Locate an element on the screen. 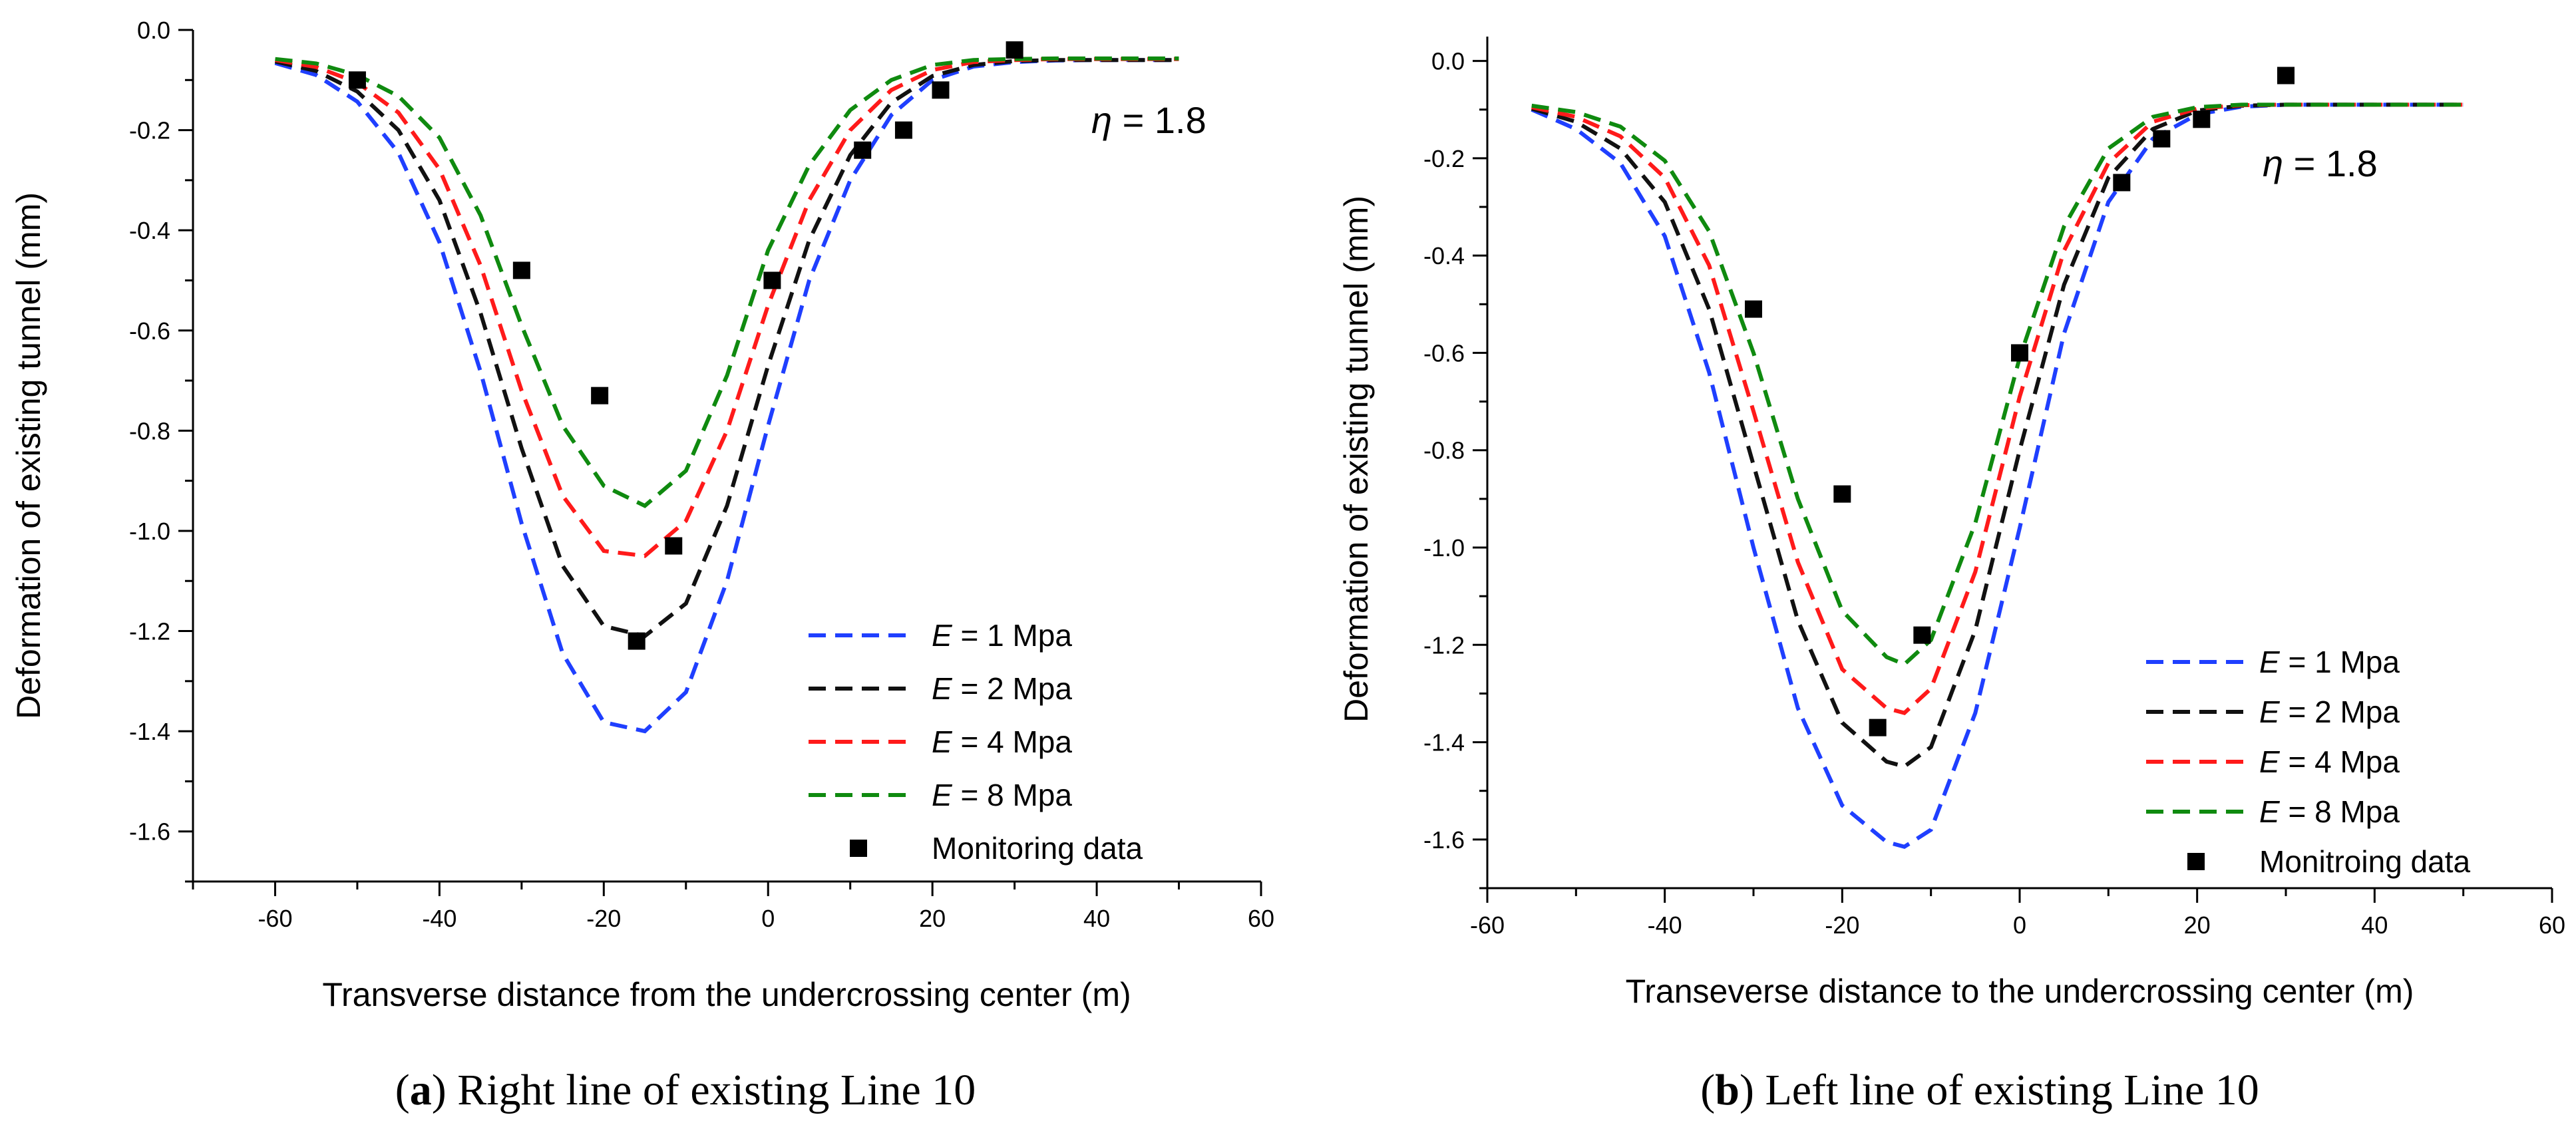 This screenshot has width=2576, height=1127. y-tick-label: -0.8 is located at coordinates (149, 430).